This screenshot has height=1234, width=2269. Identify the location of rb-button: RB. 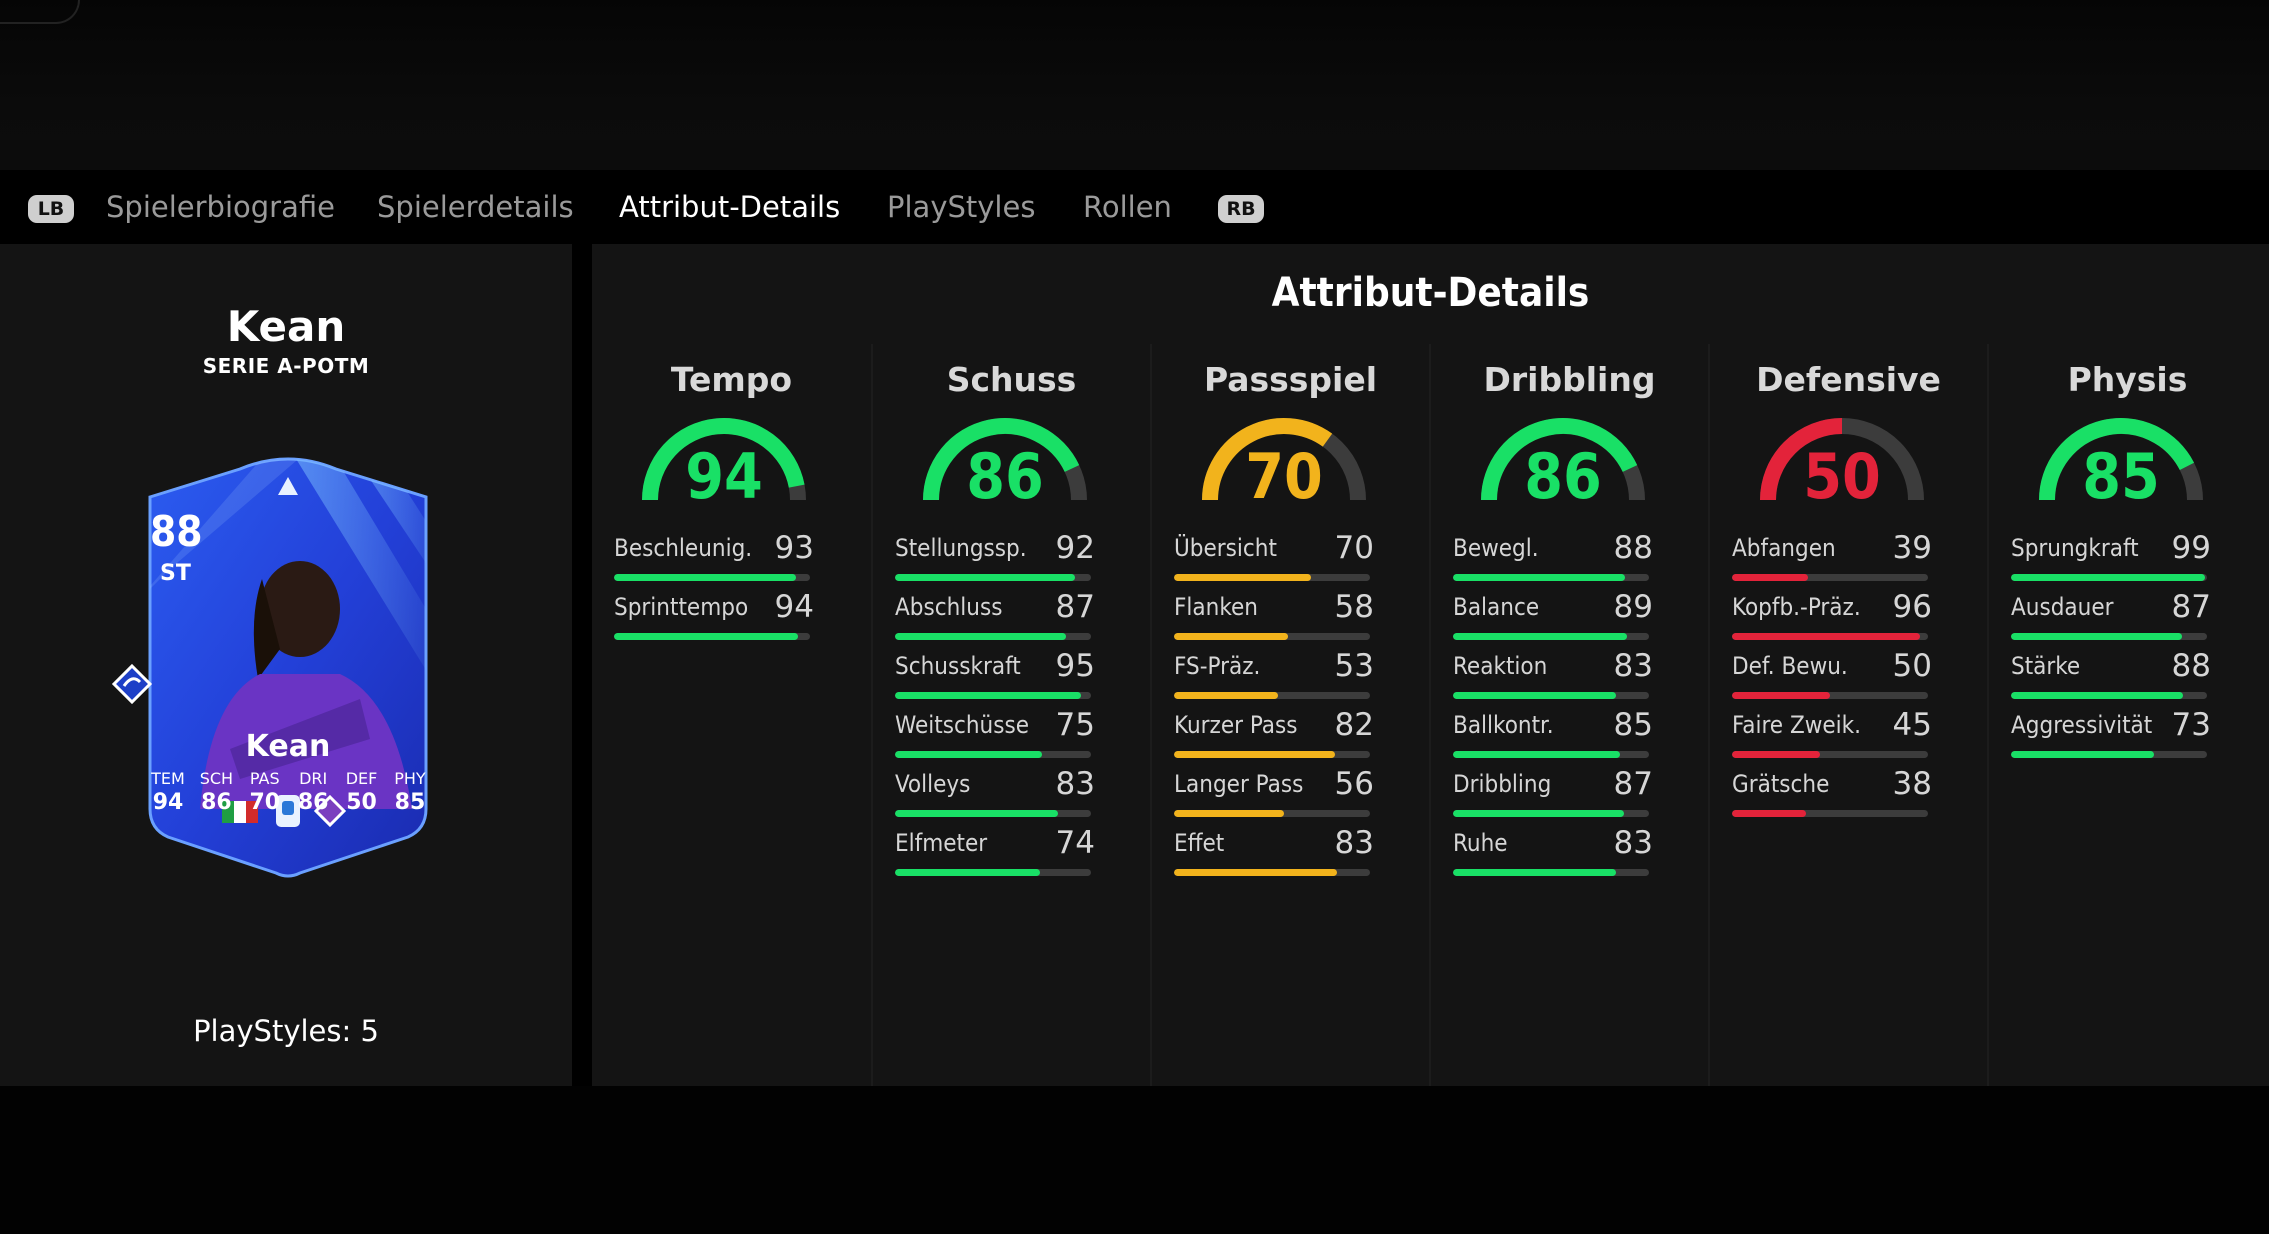
(1241, 209).